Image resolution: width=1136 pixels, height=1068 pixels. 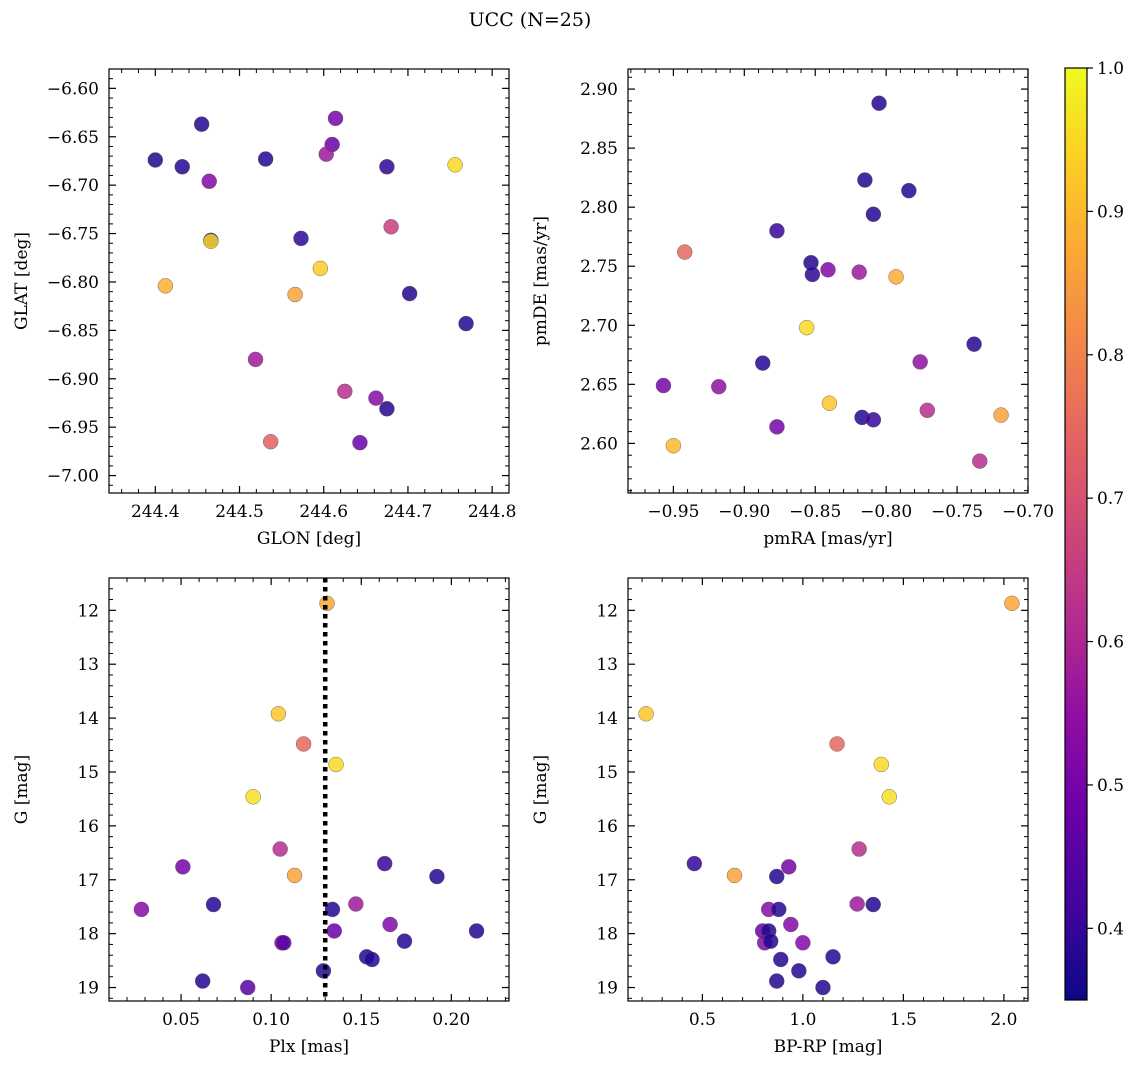 I want to click on colorbar: 0.4 0.5 0.6 0.7 0.8 0.9 1.0, so click(x=1094, y=530).